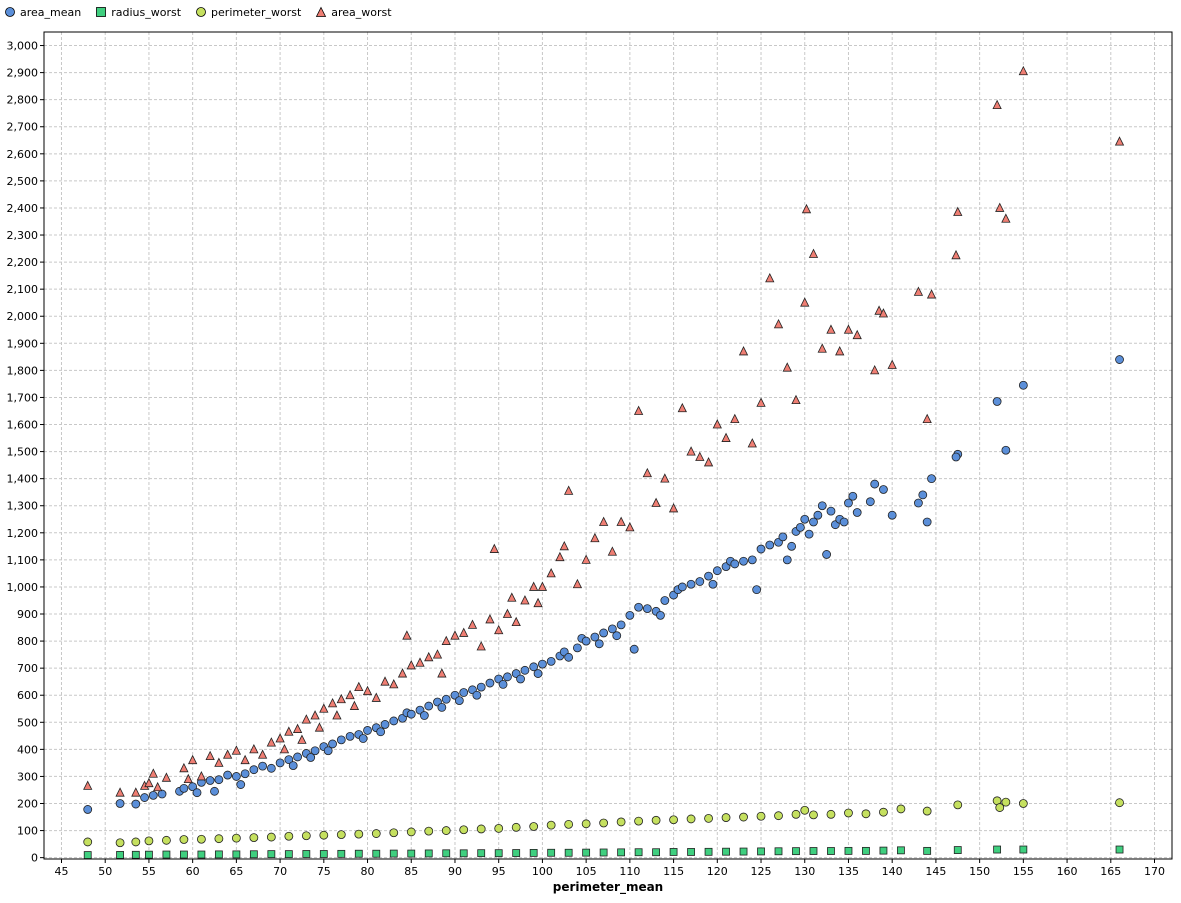 Image resolution: width=1181 pixels, height=903 pixels. I want to click on y-tick-label: 1,000, so click(23, 587).